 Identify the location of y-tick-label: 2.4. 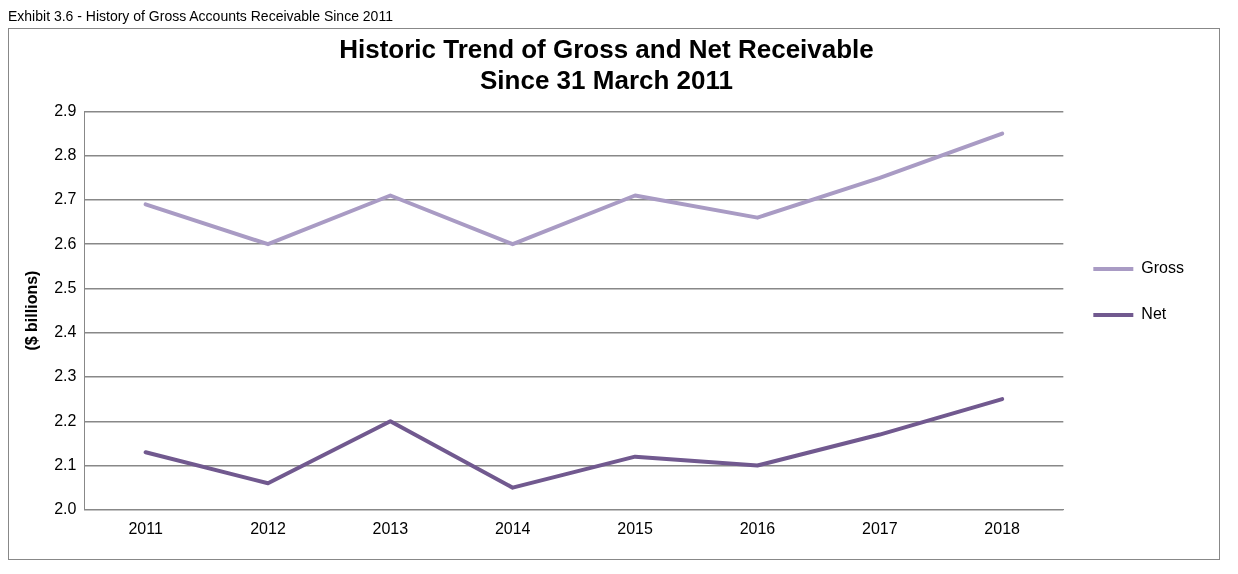
(65, 332).